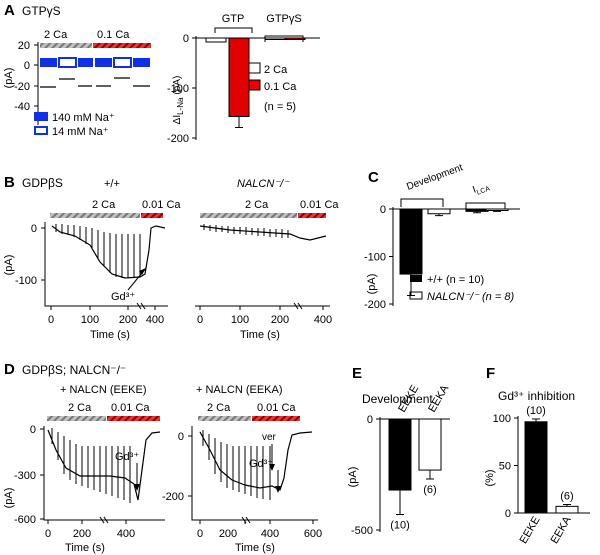 The image size is (600, 555). What do you see at coordinates (283, 19) in the screenshot?
I see `group-gtpgs-label: GTPγS` at bounding box center [283, 19].